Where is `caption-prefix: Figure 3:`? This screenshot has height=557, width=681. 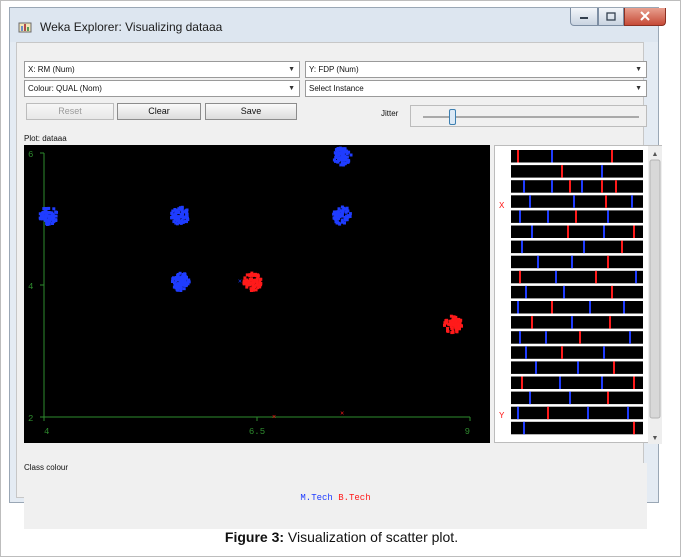 caption-prefix: Figure 3: is located at coordinates (254, 537).